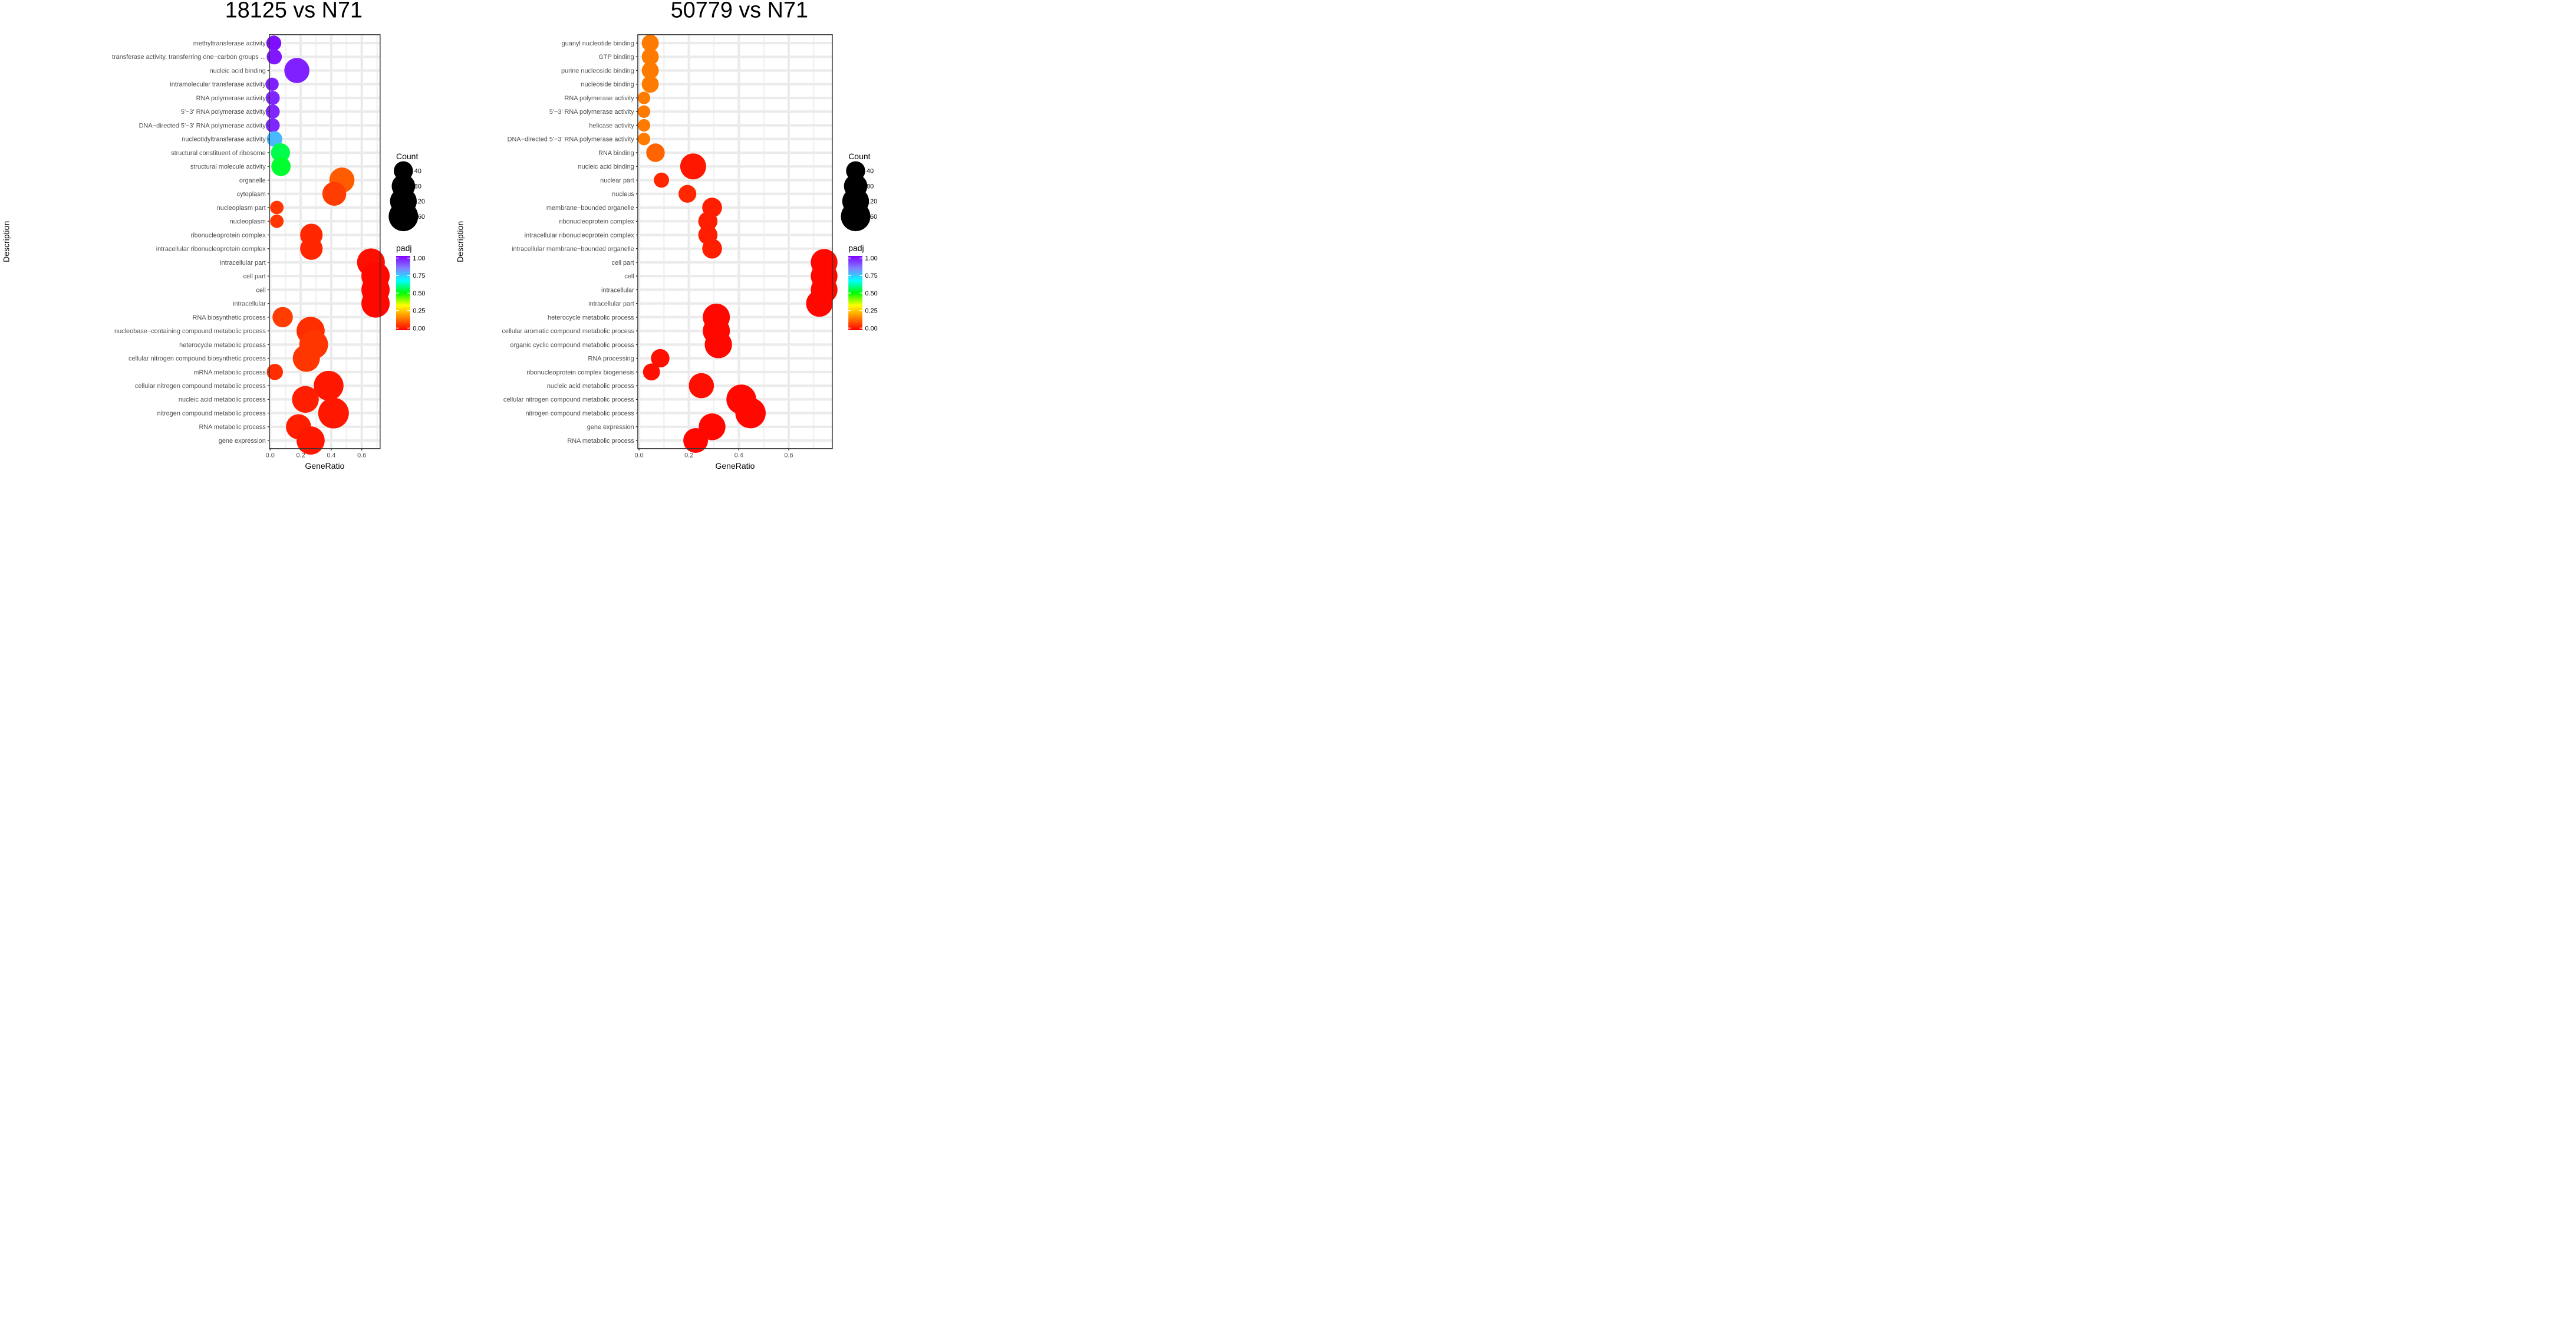 The image size is (2576, 1335). I want to click on y-tick-label: RNA metabolic process, so click(232, 427).